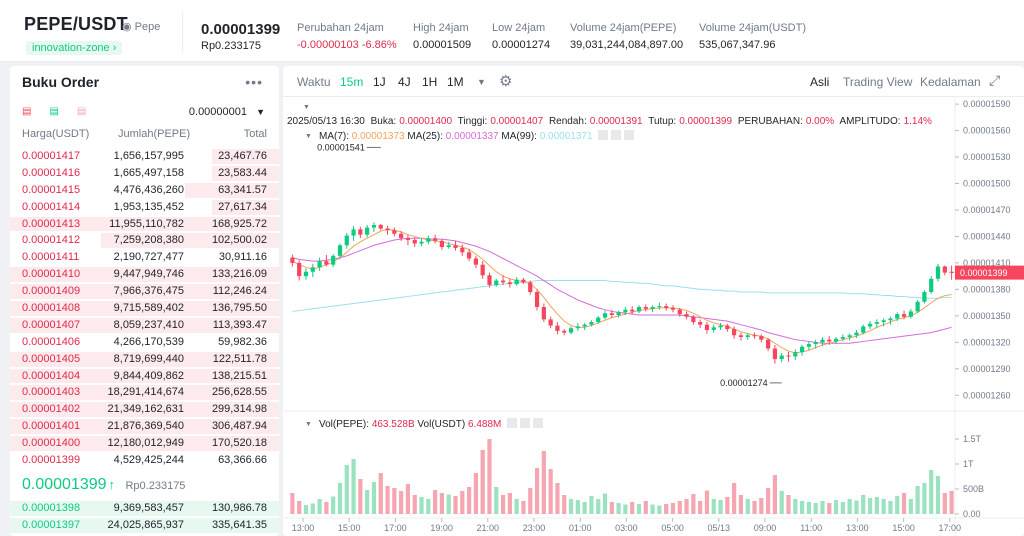  I want to click on pair-name: PEPE/USDT, so click(76, 24).